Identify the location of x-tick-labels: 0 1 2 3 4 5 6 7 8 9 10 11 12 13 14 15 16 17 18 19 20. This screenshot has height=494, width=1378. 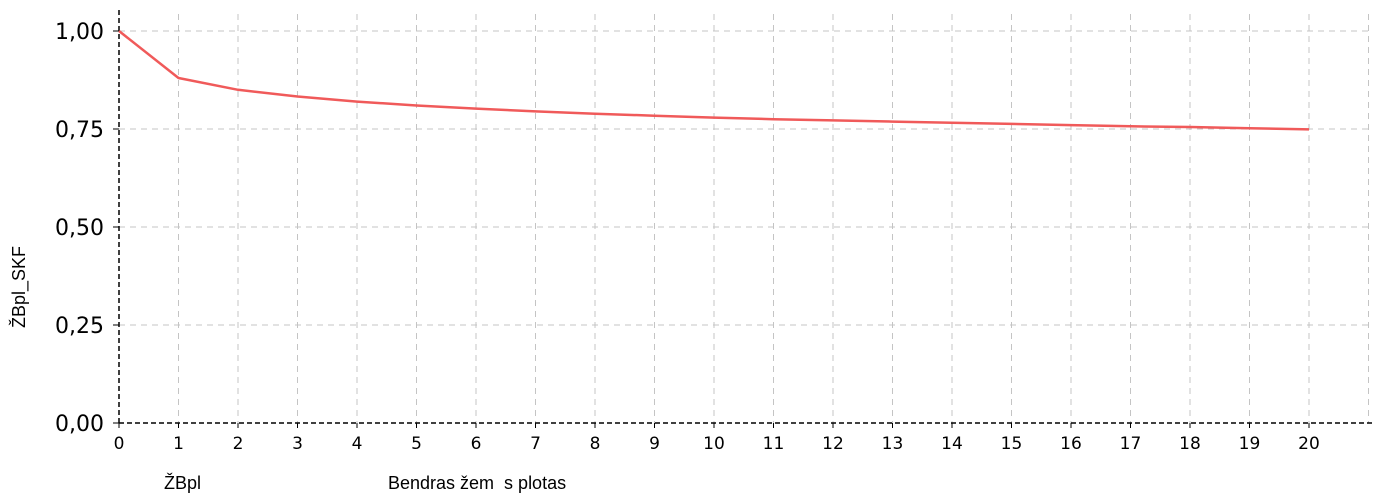
(717, 438).